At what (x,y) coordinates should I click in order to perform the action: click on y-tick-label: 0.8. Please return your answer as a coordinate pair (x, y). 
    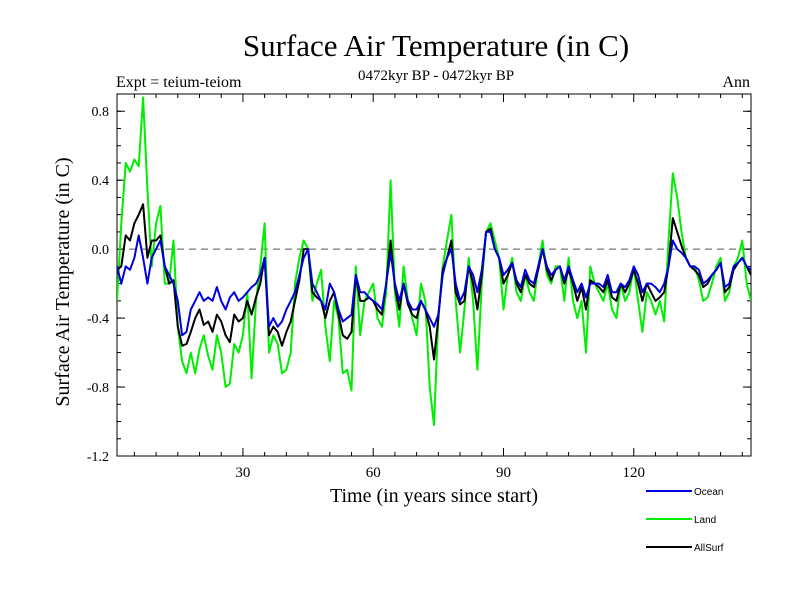
    Looking at the image, I should click on (101, 112).